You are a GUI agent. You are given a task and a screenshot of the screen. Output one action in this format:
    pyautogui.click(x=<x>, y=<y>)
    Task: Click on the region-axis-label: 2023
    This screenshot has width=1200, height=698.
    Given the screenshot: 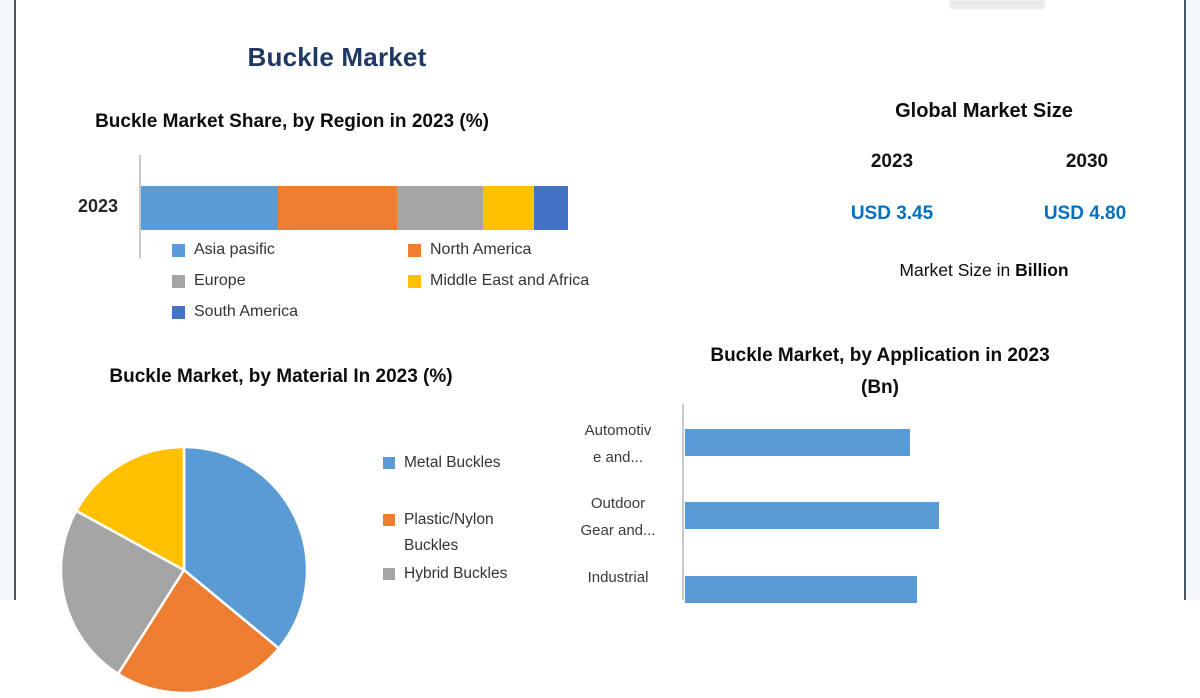 What is the action you would take?
    pyautogui.click(x=97, y=206)
    